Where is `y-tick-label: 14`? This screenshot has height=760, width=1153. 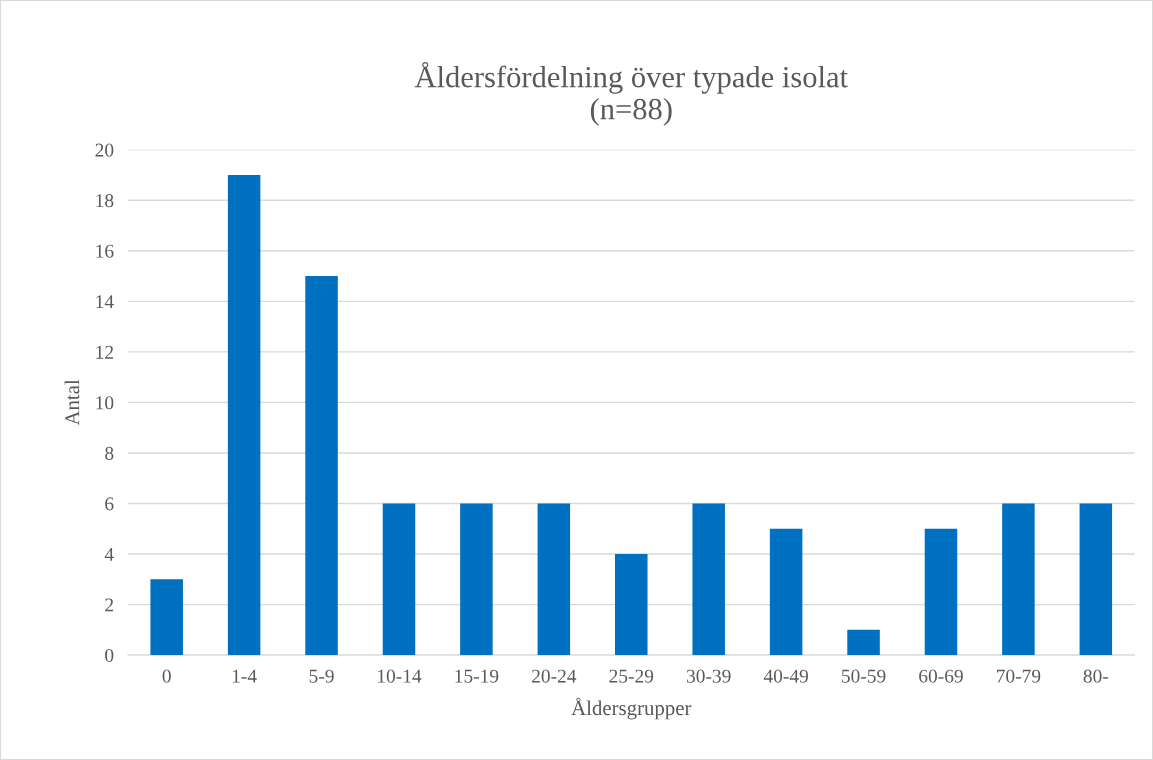
y-tick-label: 14 is located at coordinates (105, 302).